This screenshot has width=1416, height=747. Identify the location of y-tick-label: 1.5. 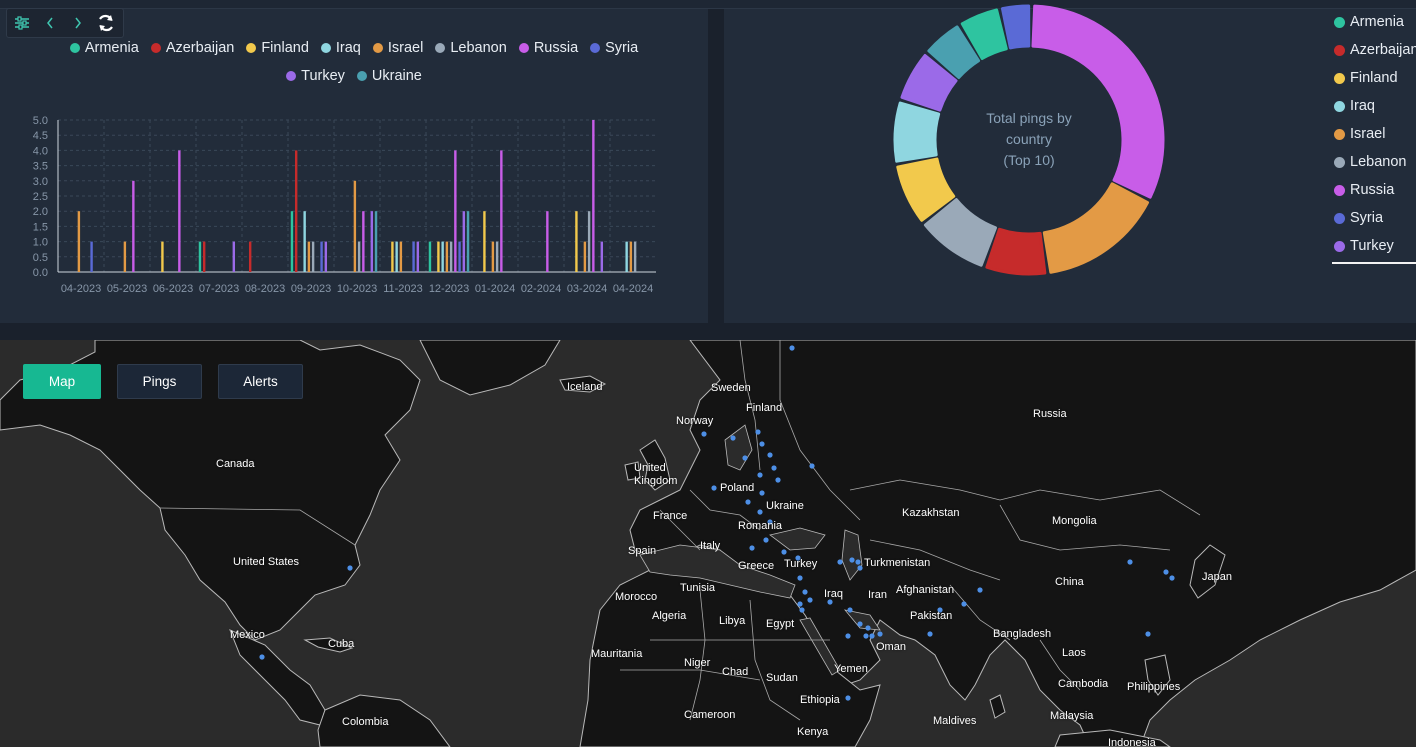
(40, 227).